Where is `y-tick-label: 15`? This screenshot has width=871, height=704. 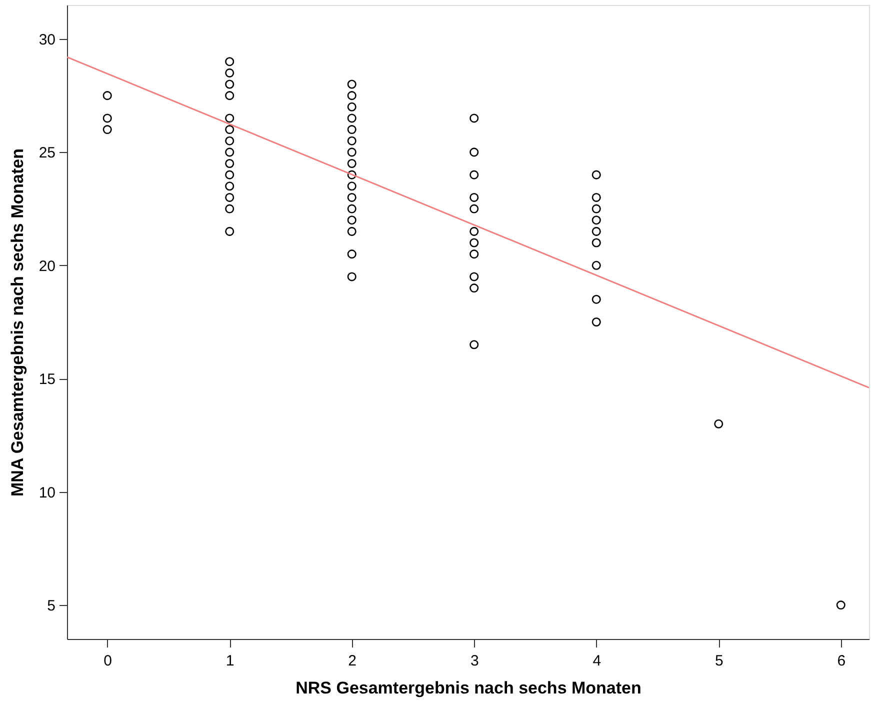
y-tick-label: 15 is located at coordinates (47, 379).